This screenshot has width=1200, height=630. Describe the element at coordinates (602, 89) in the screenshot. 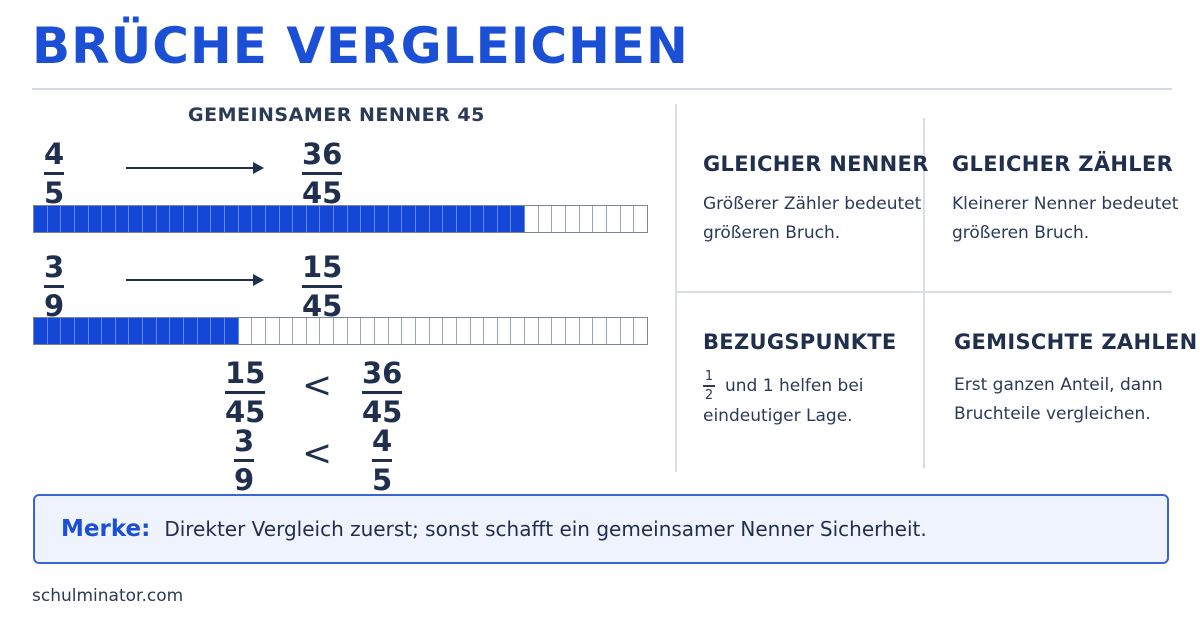

I see `title-divider` at that location.